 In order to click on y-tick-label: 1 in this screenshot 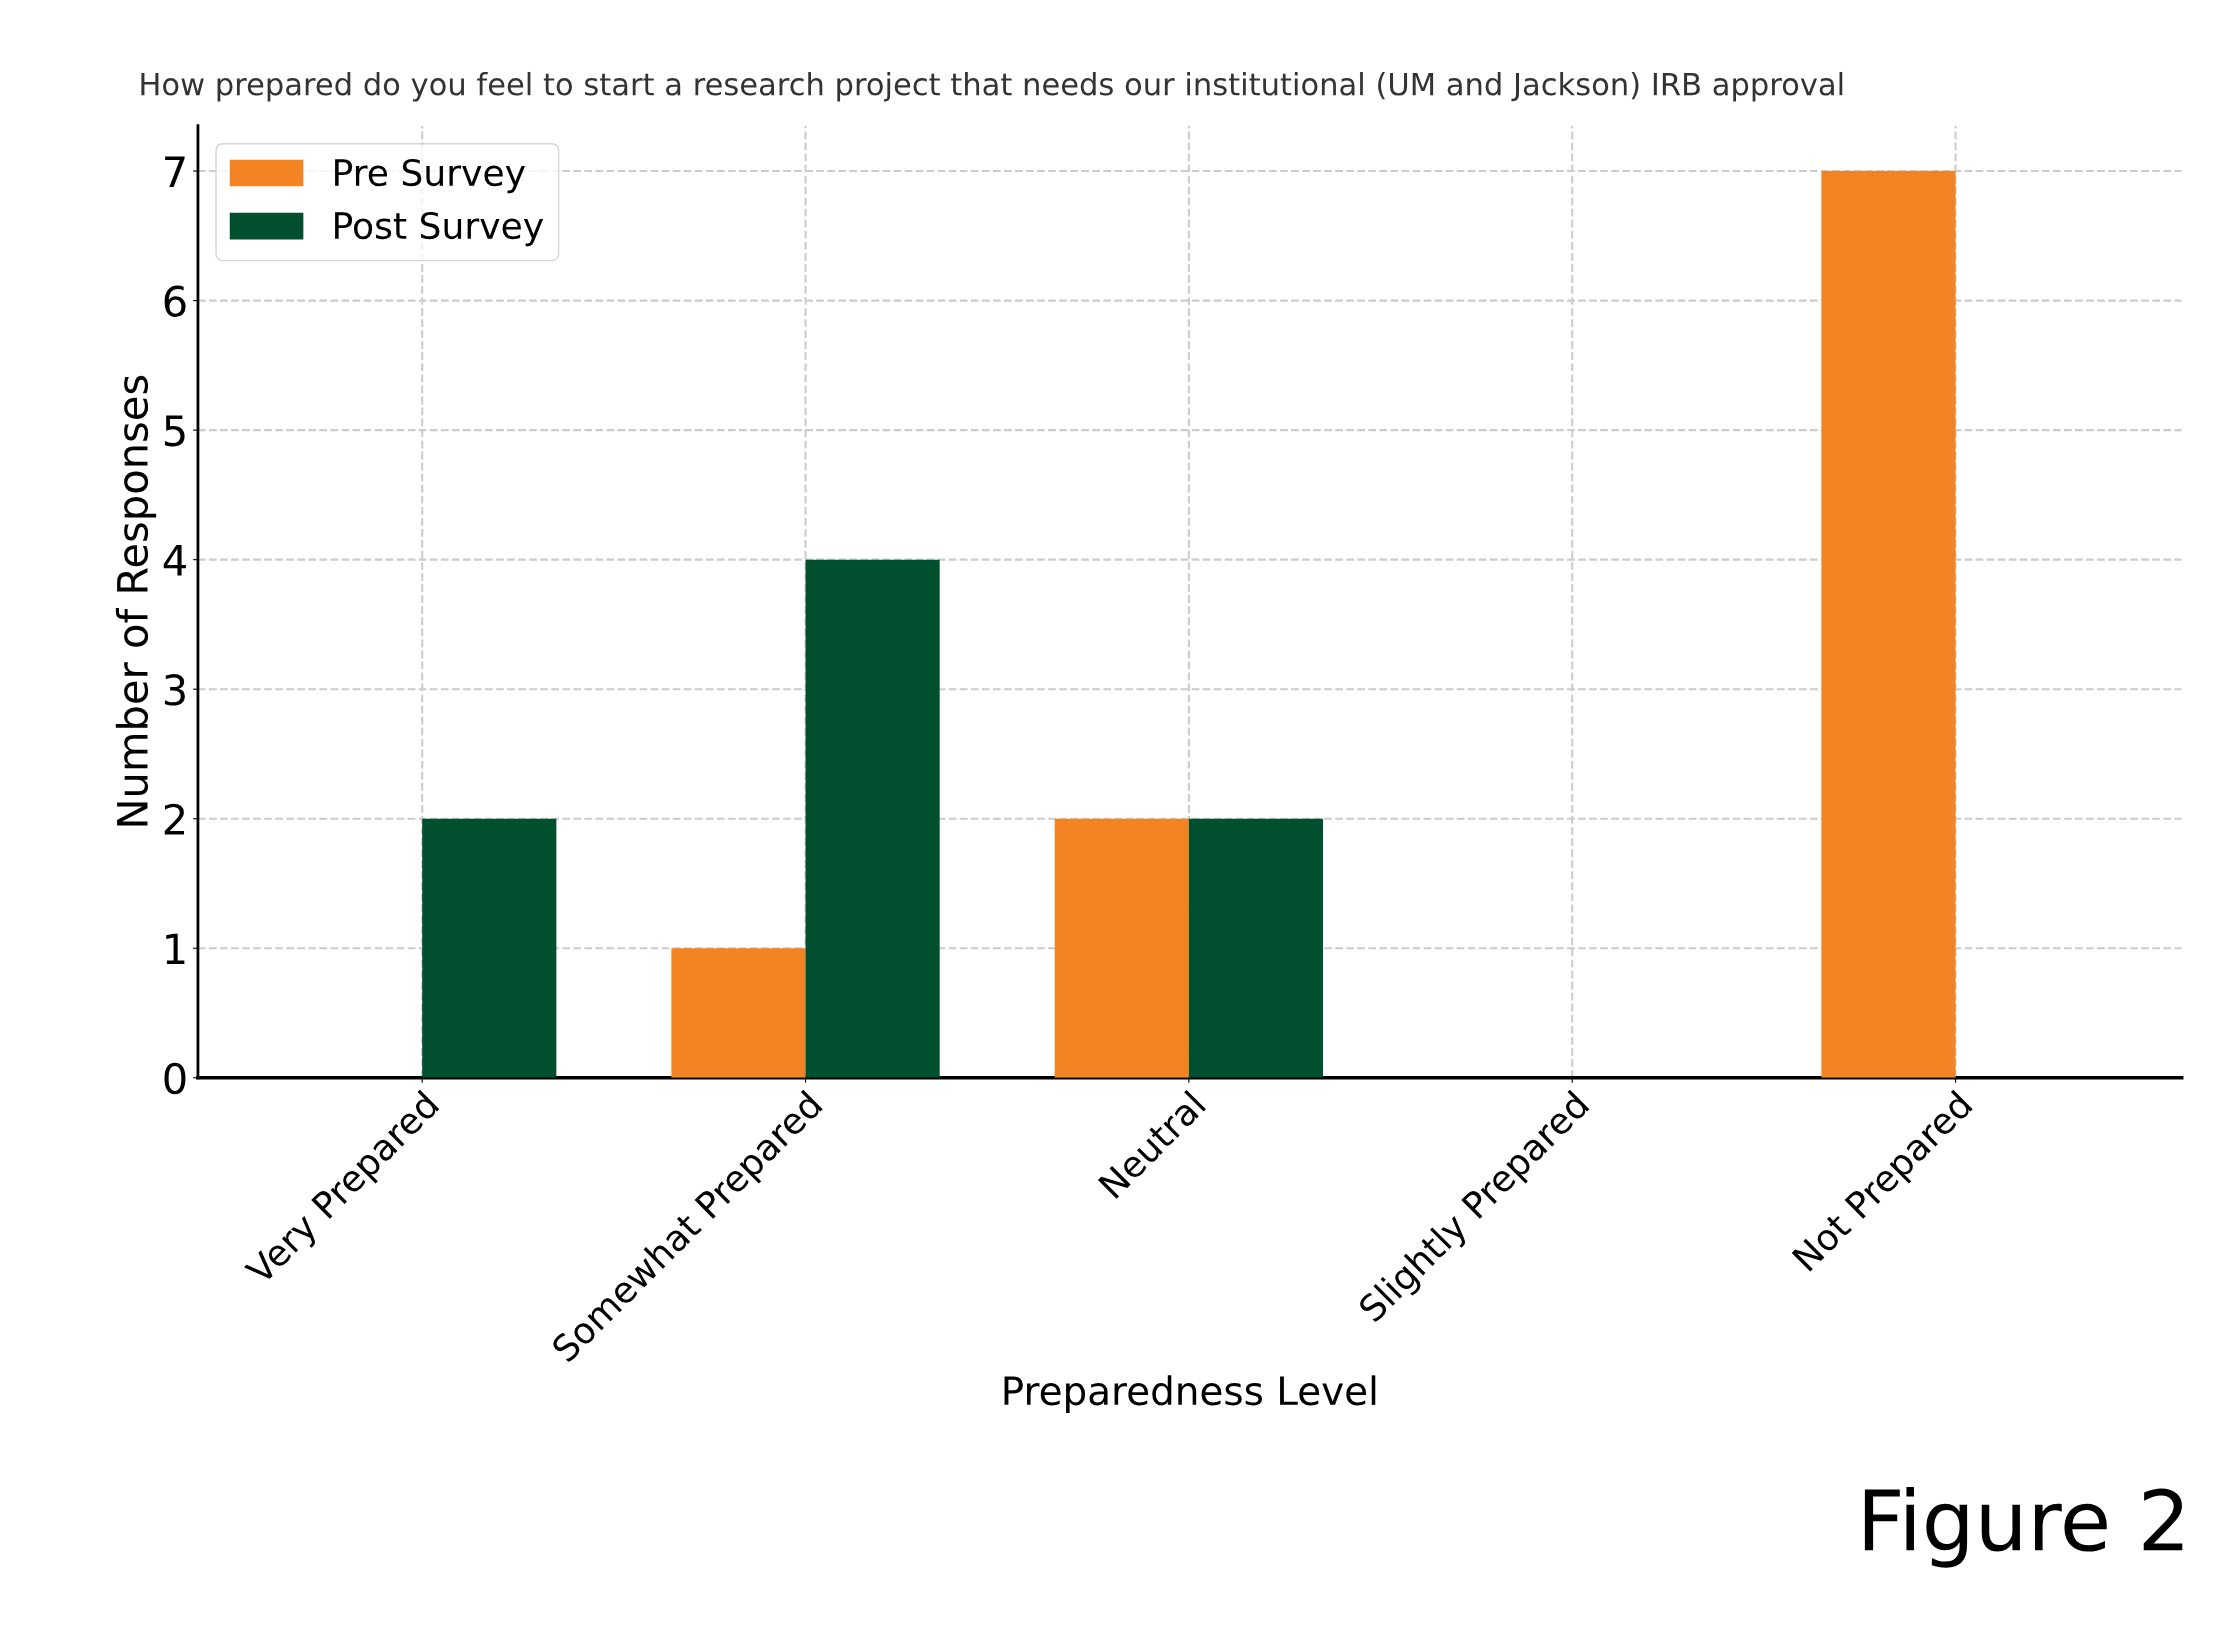, I will do `click(175, 949)`.